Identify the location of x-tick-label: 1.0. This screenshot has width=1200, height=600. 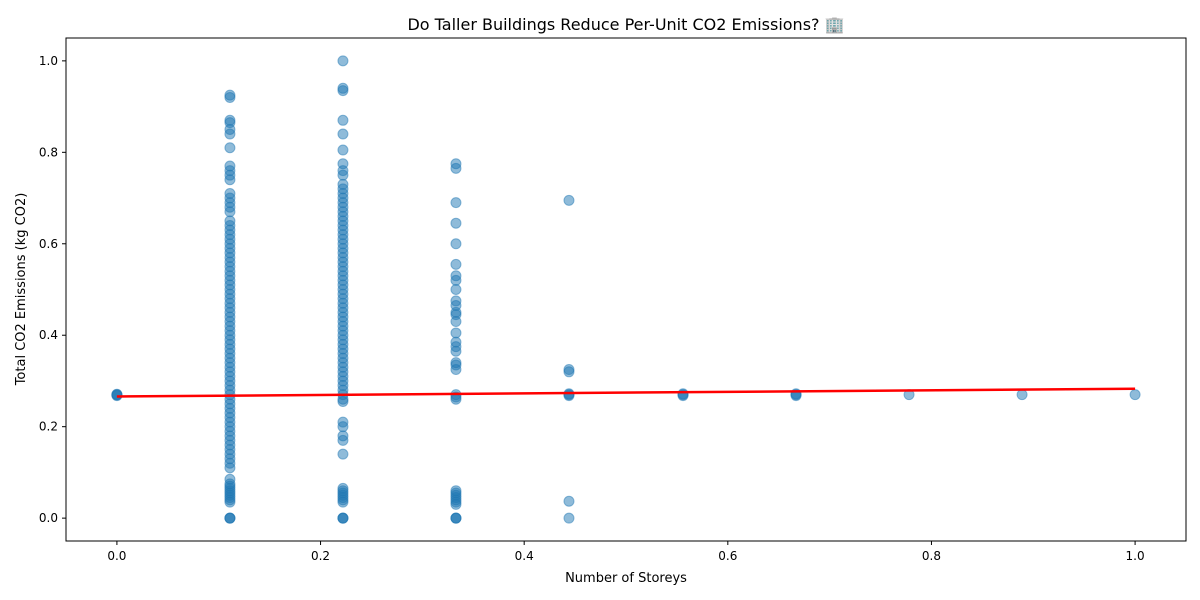
(1135, 556).